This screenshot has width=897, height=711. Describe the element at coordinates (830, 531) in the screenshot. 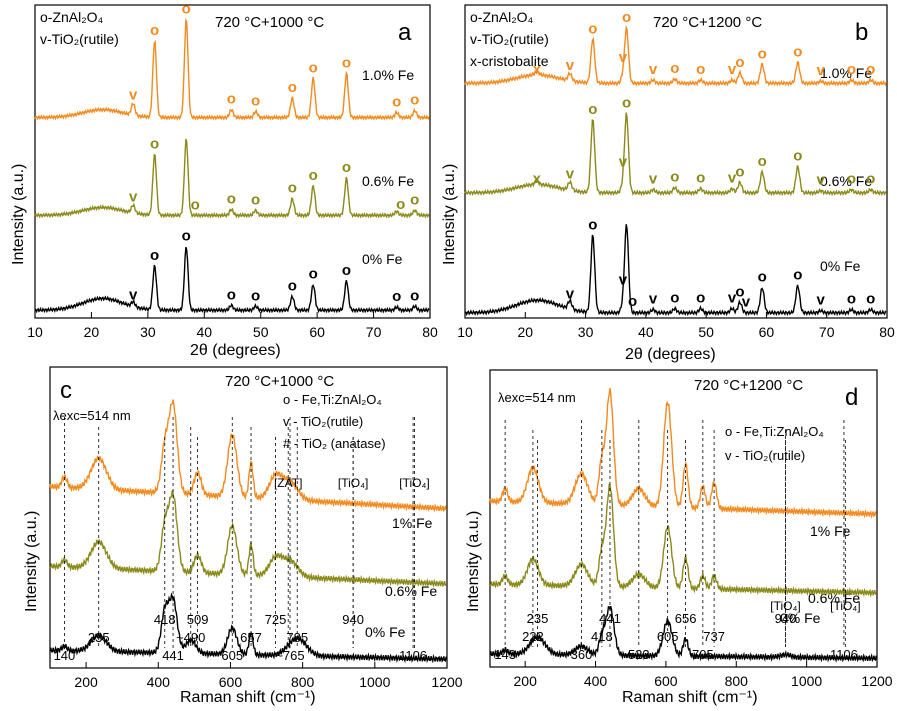

I see `series-label-d-0: 1% Fe` at that location.